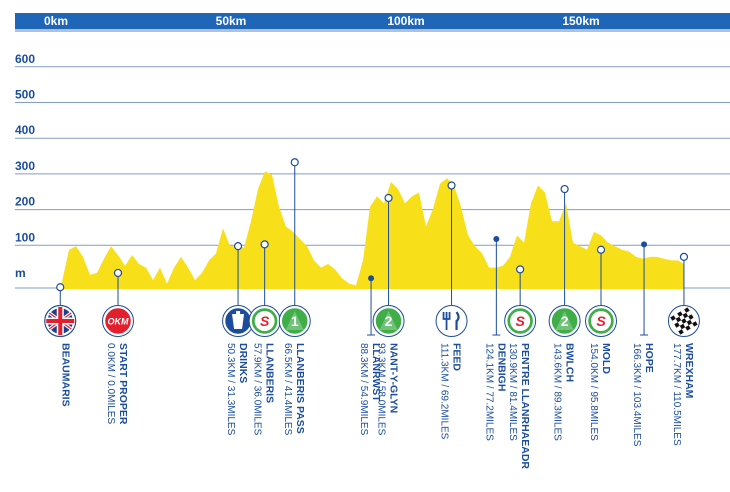 The height and width of the screenshot is (492, 730). What do you see at coordinates (564, 392) in the screenshot?
I see `point-label: BWLCH143.6KM / 89.3MILES` at bounding box center [564, 392].